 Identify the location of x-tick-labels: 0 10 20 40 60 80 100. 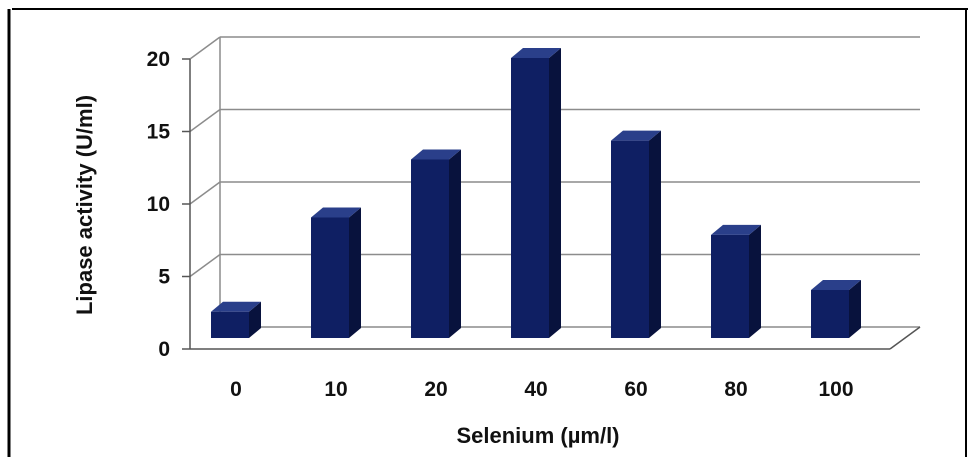
(541, 389).